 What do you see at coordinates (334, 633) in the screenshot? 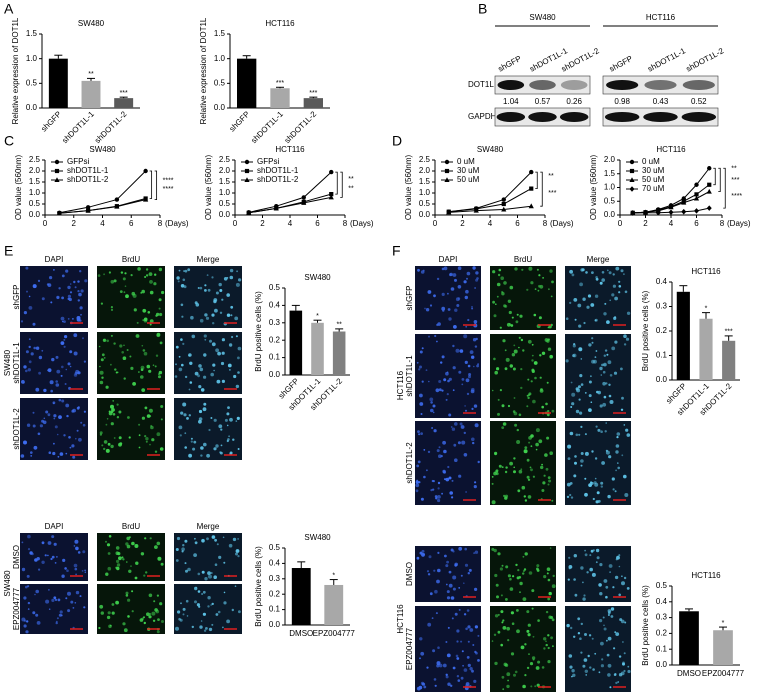
I see `x-tick-label: EPZ004777` at bounding box center [334, 633].